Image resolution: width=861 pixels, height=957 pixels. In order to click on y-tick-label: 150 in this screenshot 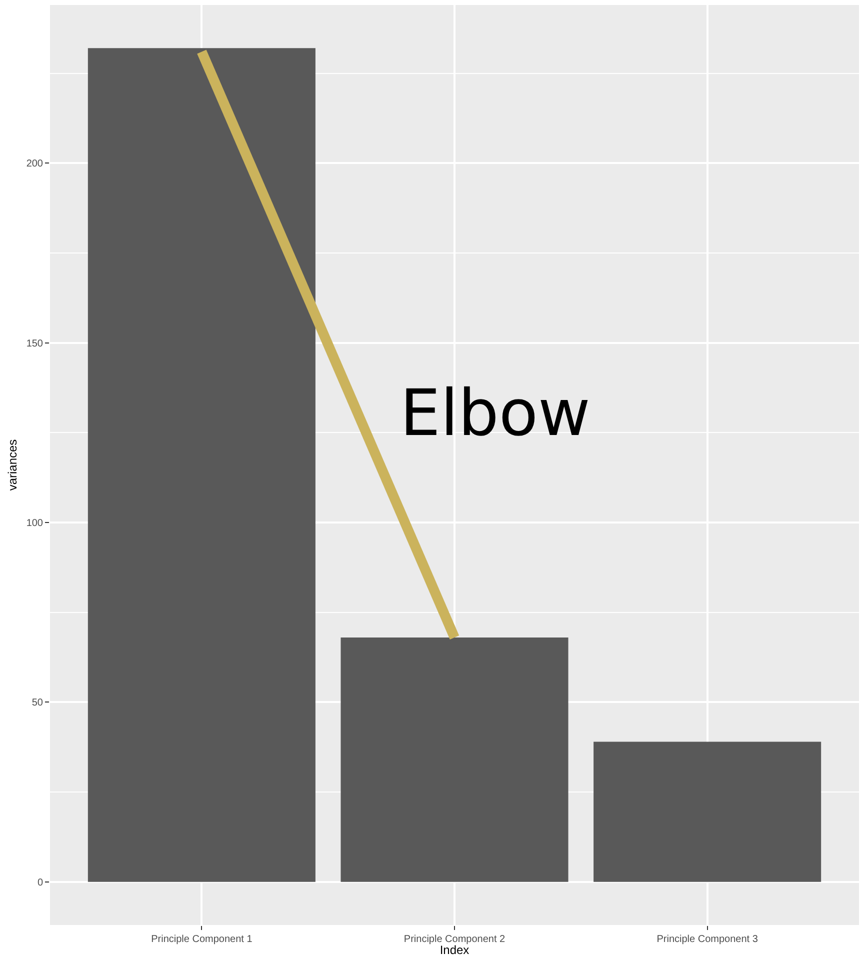, I will do `click(35, 344)`.